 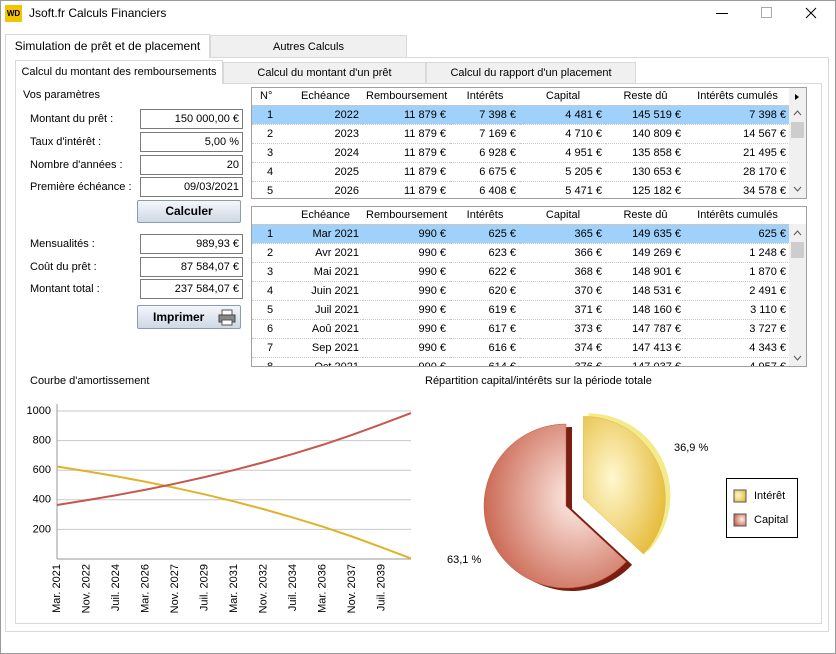 What do you see at coordinates (737, 234) in the screenshot?
I see `table-cell: 625 €` at bounding box center [737, 234].